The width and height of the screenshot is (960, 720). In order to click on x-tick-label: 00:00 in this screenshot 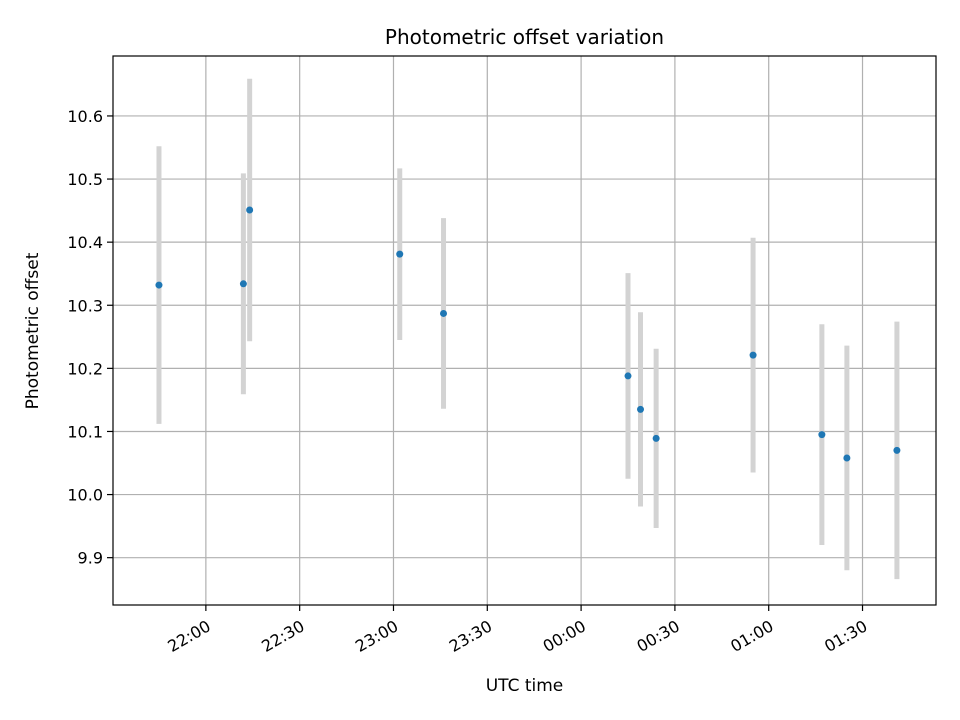, I will do `click(564, 636)`.